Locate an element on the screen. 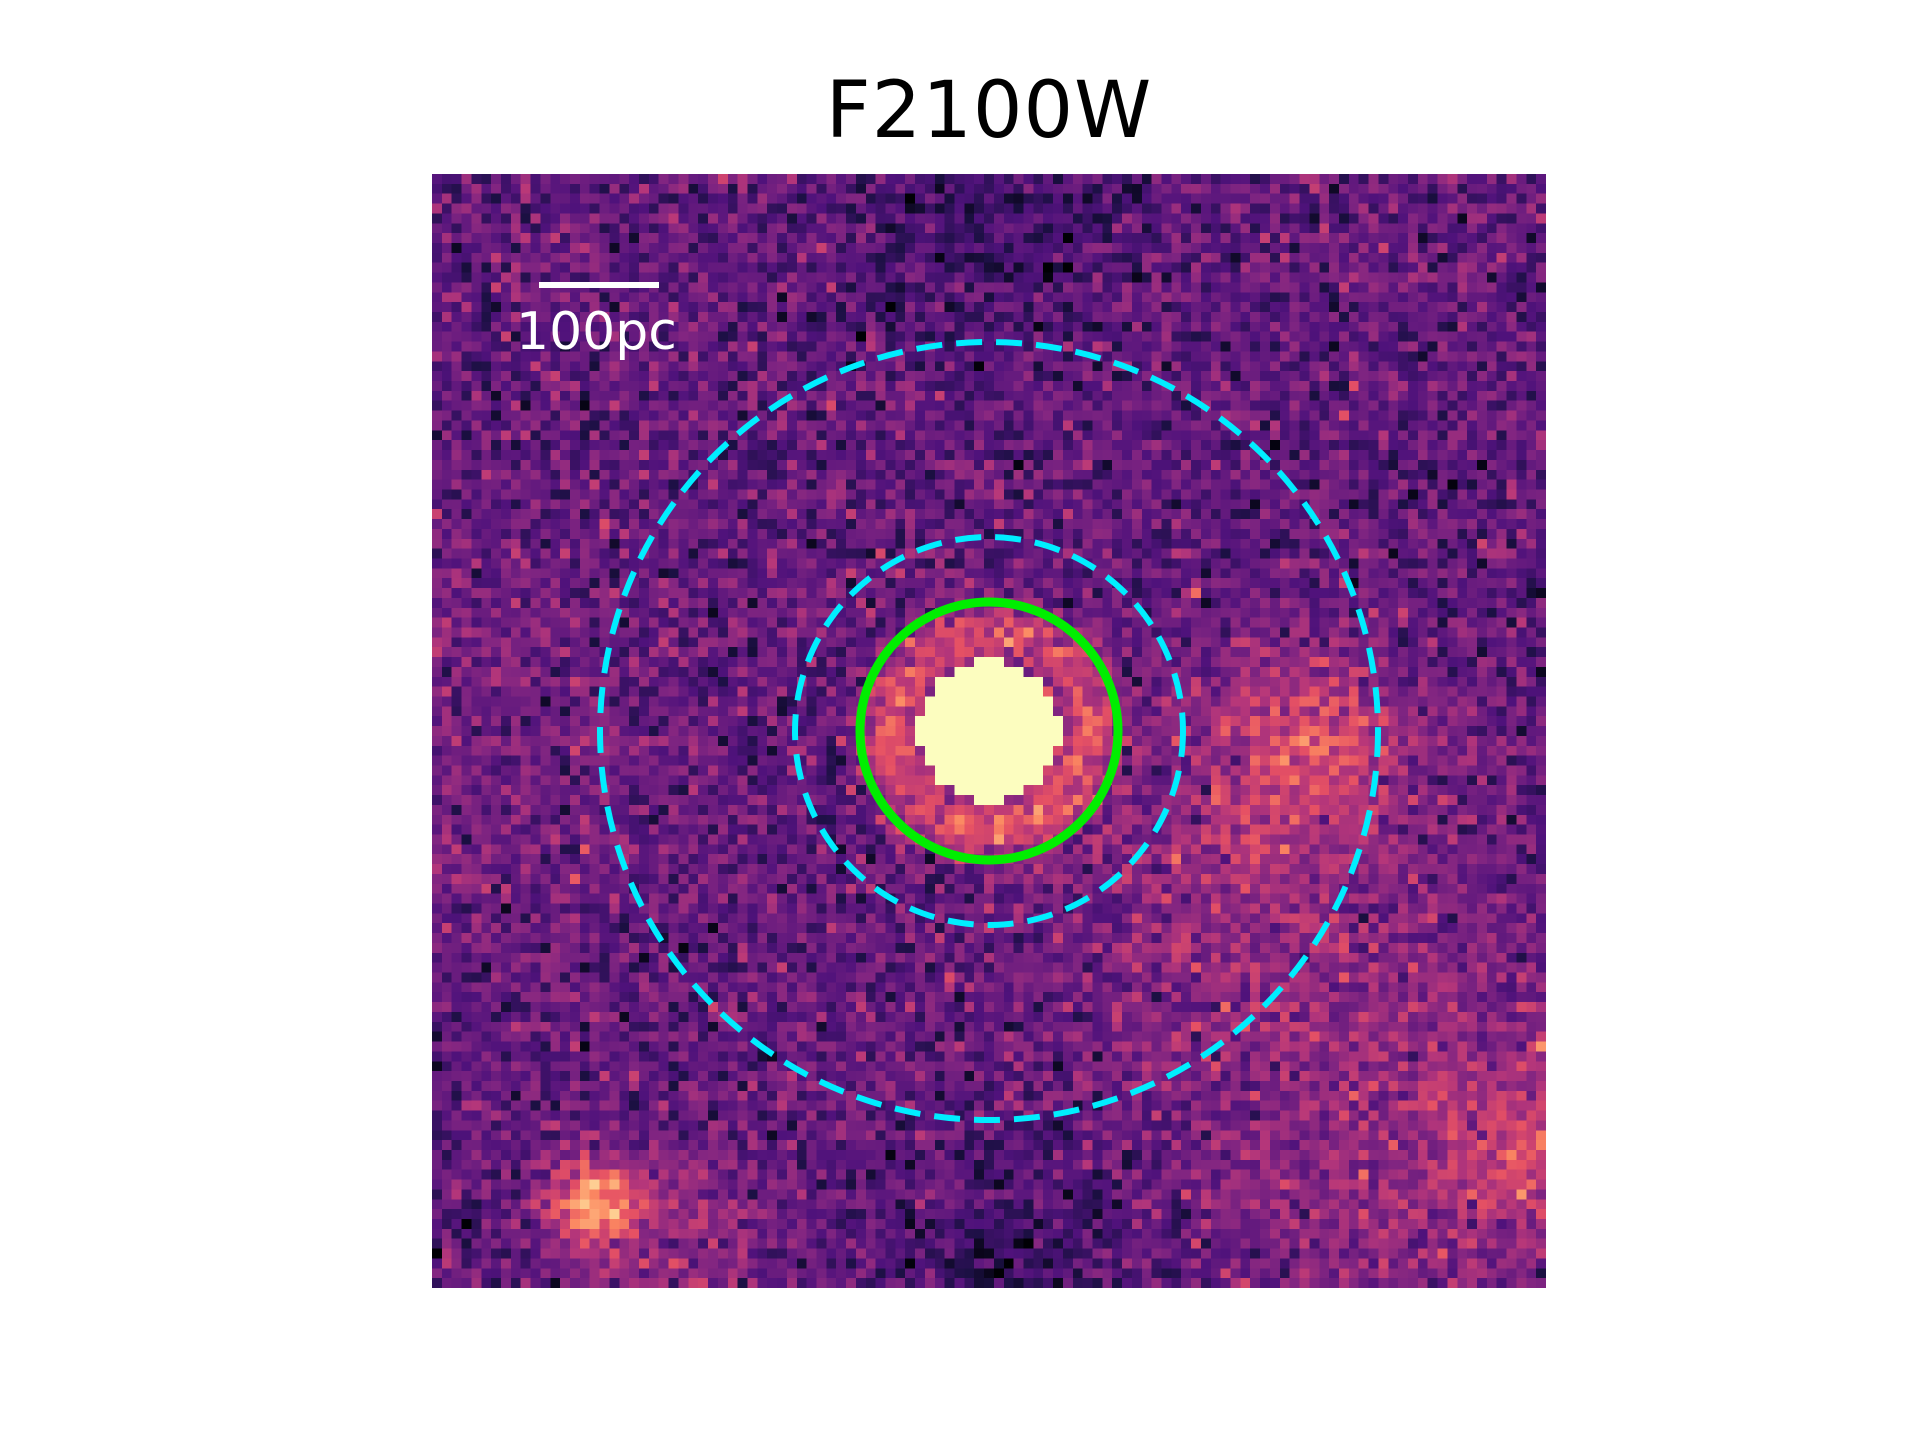  inner-background-aperture is located at coordinates (989, 731).